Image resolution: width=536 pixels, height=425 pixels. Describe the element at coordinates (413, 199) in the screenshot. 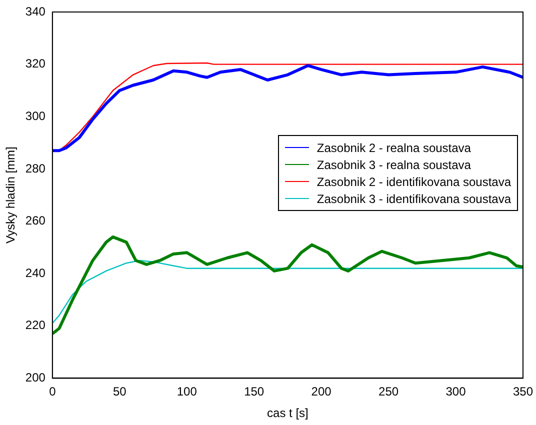

I see `legend-label: Zasobnik 3 - identifikovana soustava` at that location.